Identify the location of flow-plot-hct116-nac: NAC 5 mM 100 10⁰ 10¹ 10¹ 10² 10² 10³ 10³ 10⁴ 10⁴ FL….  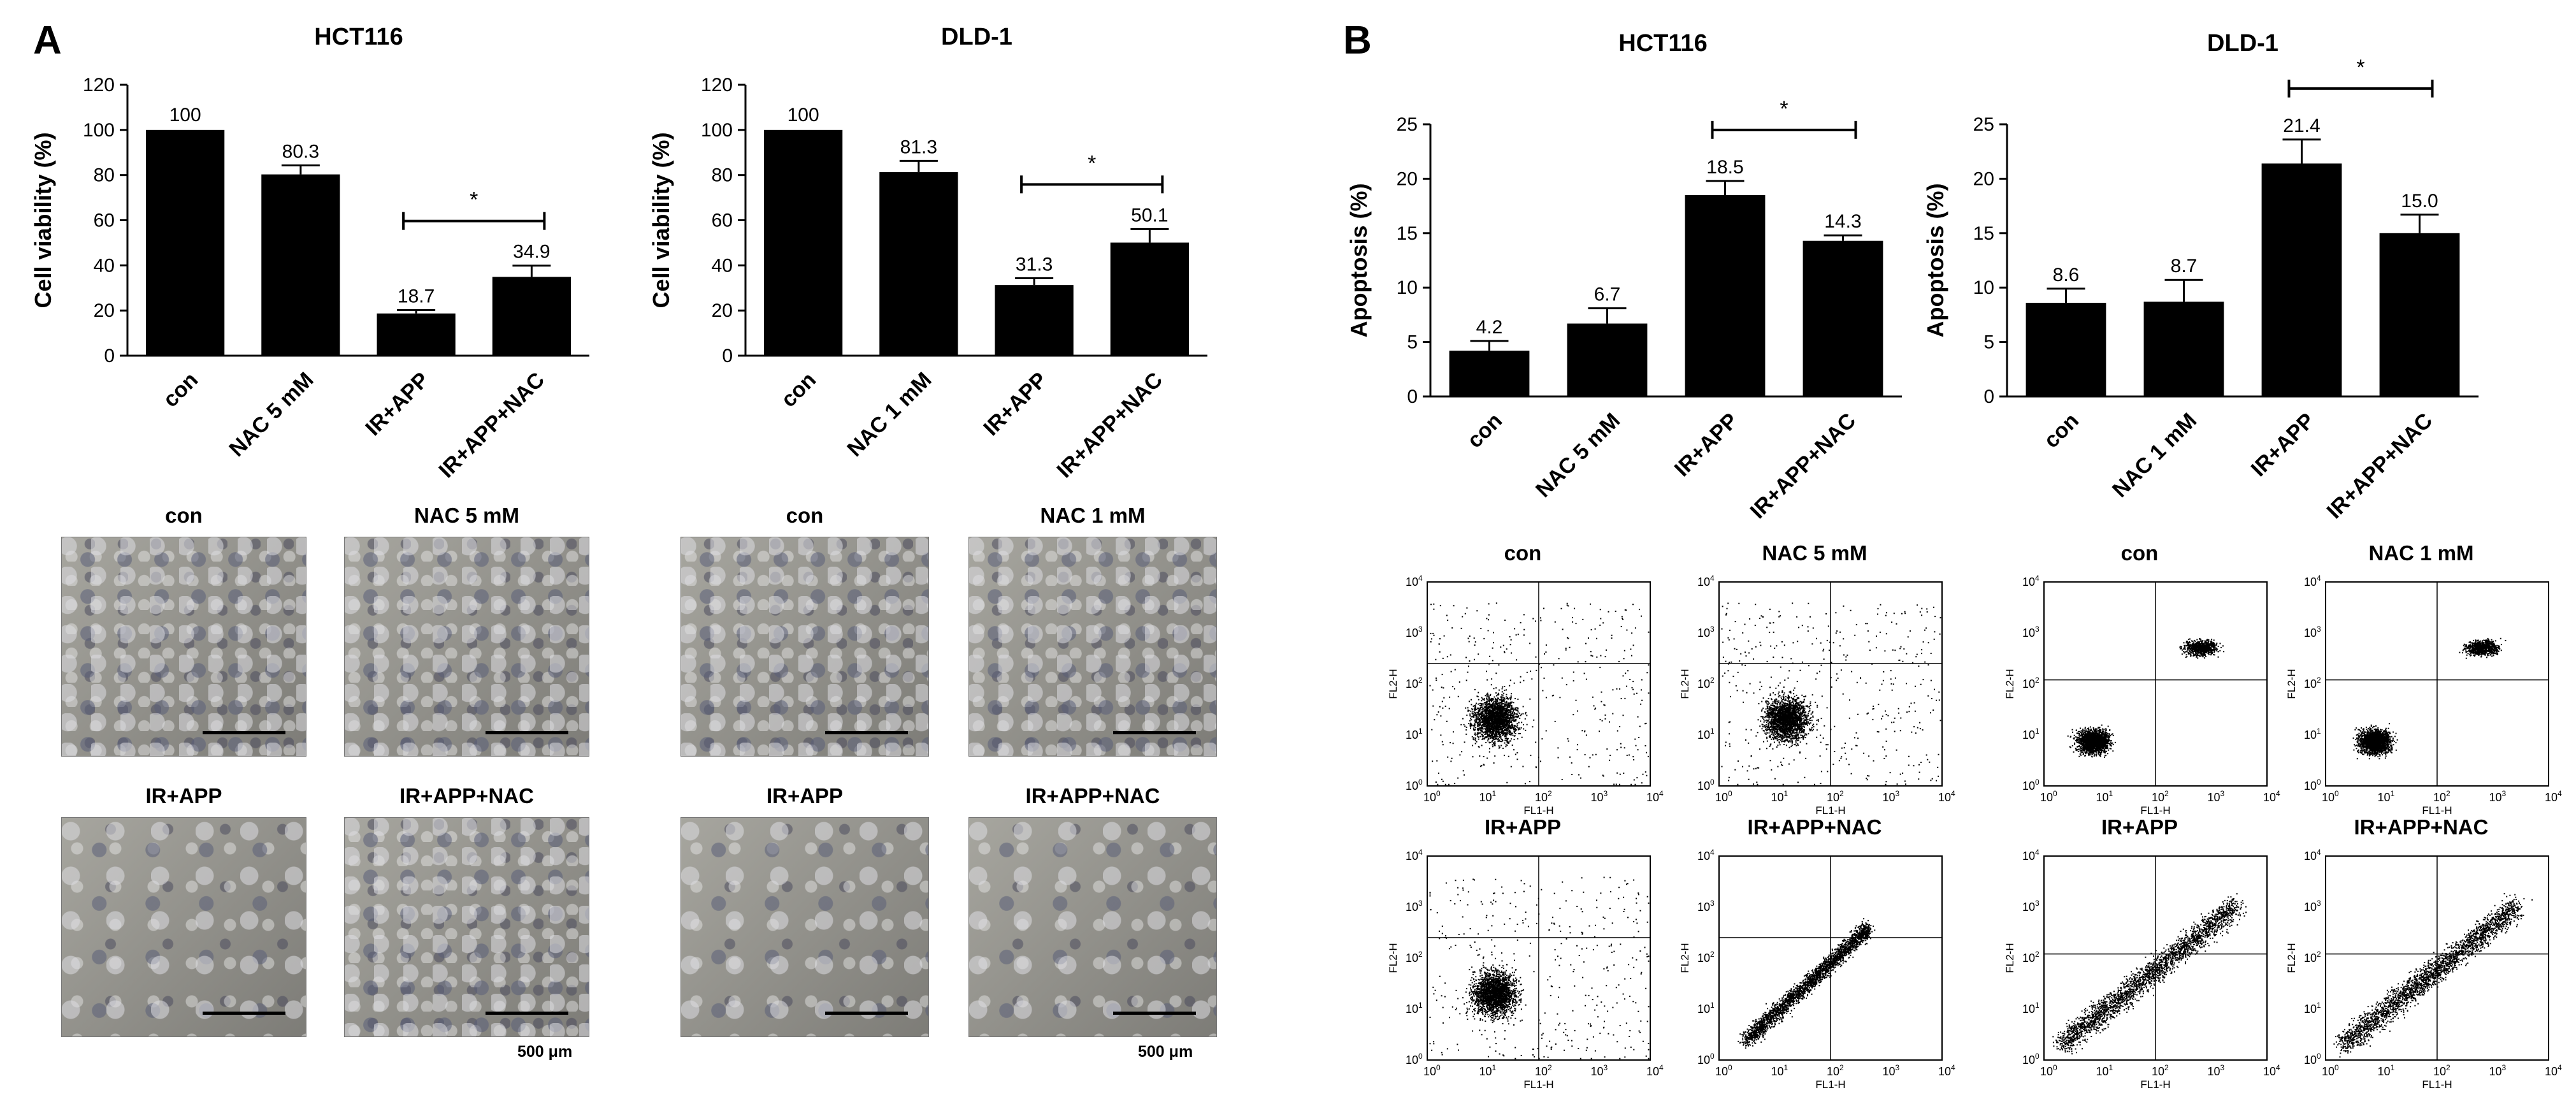
(1814, 680).